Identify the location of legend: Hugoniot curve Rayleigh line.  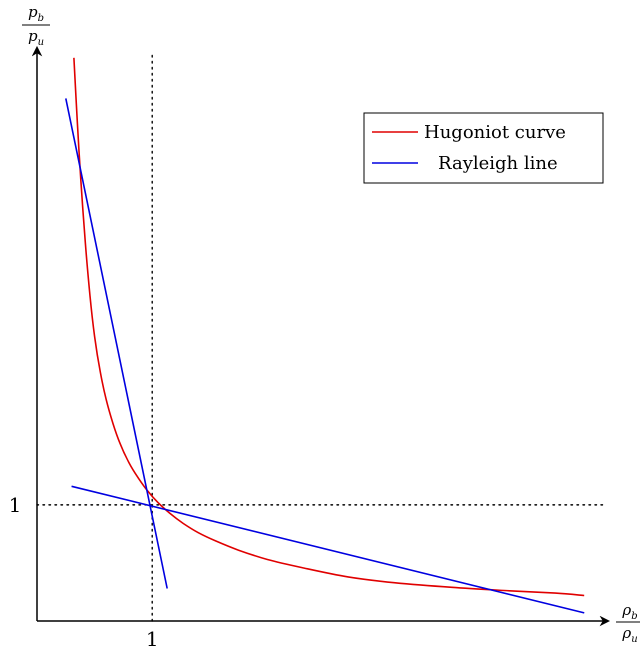
(483, 148).